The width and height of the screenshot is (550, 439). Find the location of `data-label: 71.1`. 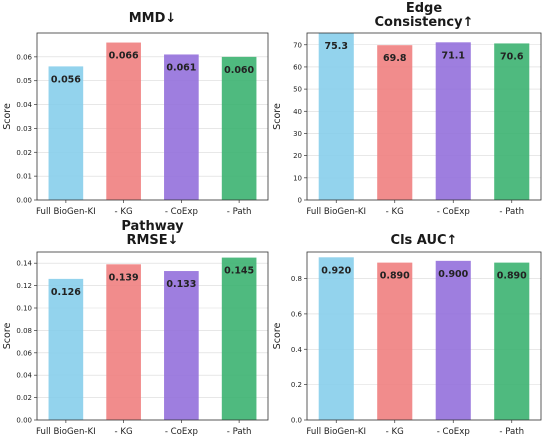

data-label: 71.1 is located at coordinates (453, 55).